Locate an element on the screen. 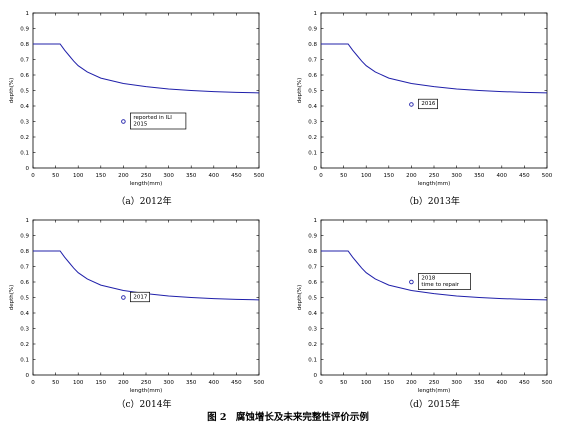 Image resolution: width=576 pixels, height=427 pixels. chart-caption-a: （a）2012年 is located at coordinates (144, 202).